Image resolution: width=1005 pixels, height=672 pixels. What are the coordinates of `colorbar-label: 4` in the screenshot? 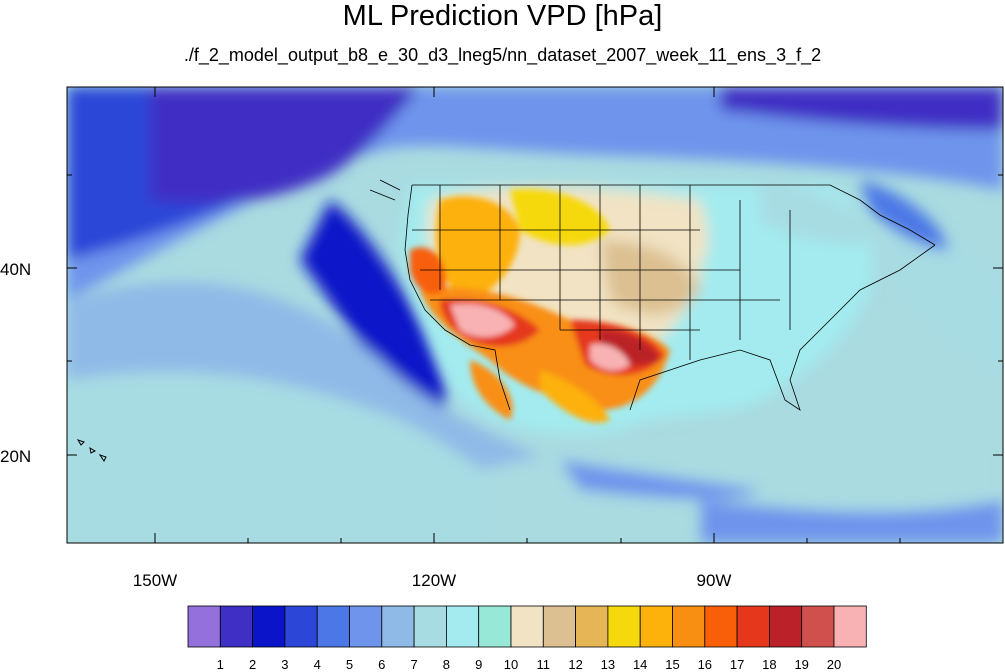 It's located at (317, 664).